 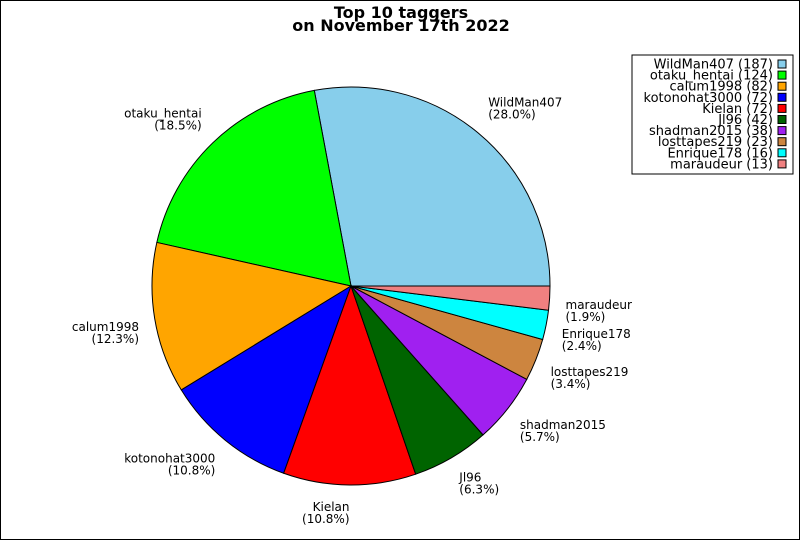 I want to click on slice-label-percent: (1.9%), so click(x=586, y=317).